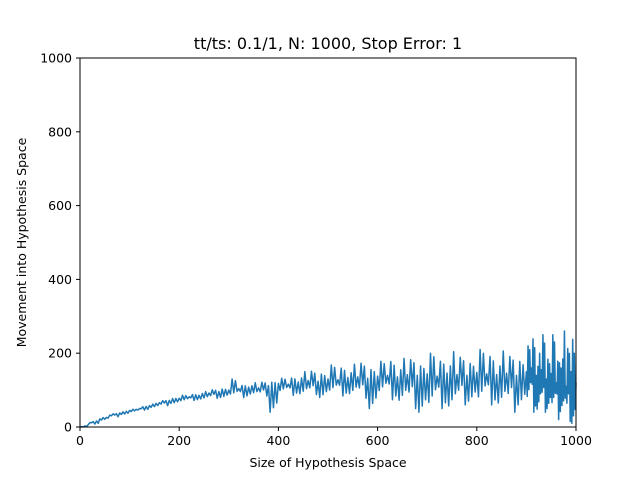  Describe the element at coordinates (327, 462) in the screenshot. I see `x-axis-label: Size of Hypothesis Space` at that location.